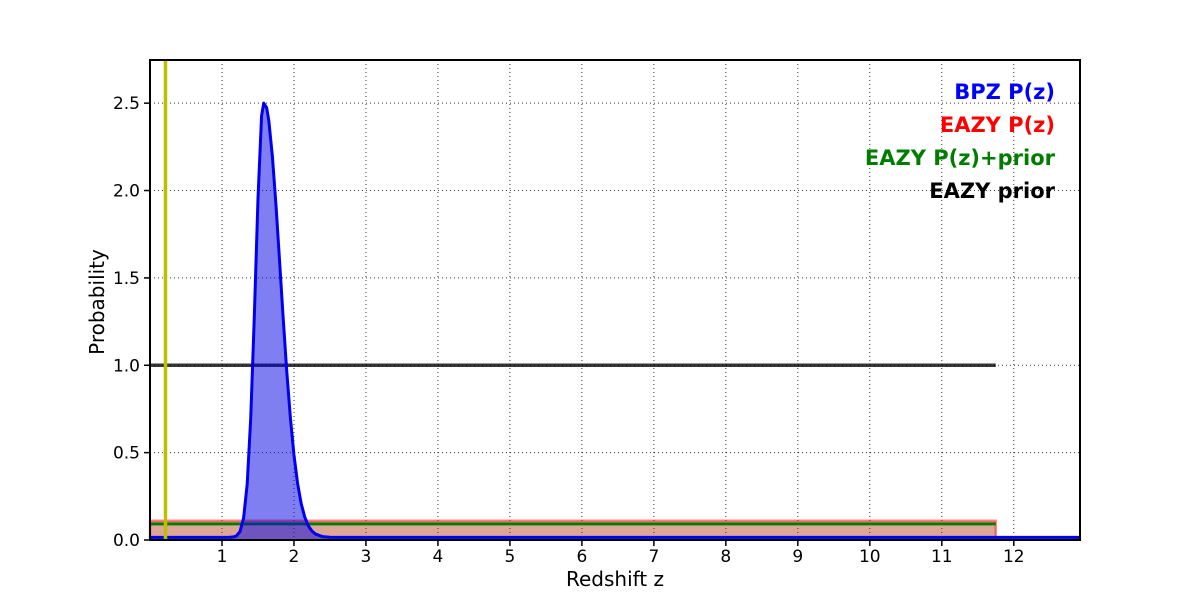 This screenshot has width=1200, height=604. I want to click on legend-entry-eazy-pz: EAZY P(z), so click(997, 125).